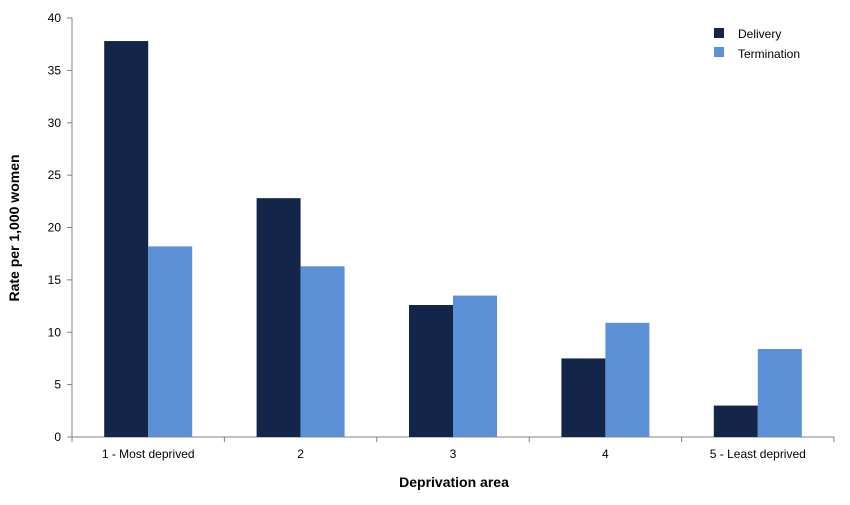 The image size is (850, 505). What do you see at coordinates (719, 33) in the screenshot?
I see `legend-swatch-delivery` at bounding box center [719, 33].